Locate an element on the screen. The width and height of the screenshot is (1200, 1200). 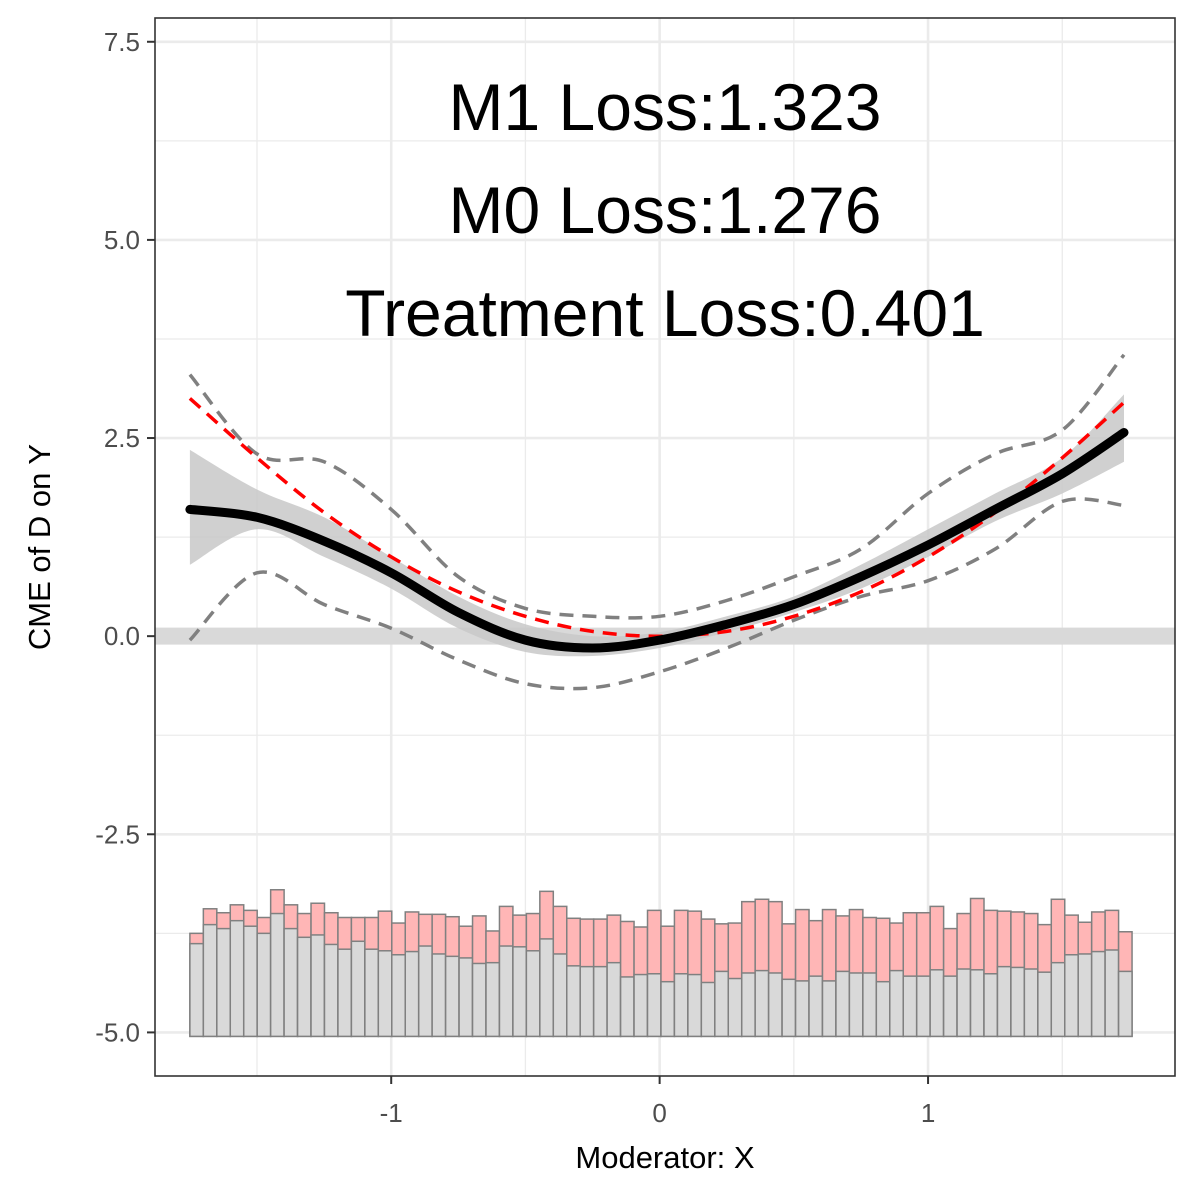
annotation-m0-loss: M0 Loss:1.276 is located at coordinates (665, 210).